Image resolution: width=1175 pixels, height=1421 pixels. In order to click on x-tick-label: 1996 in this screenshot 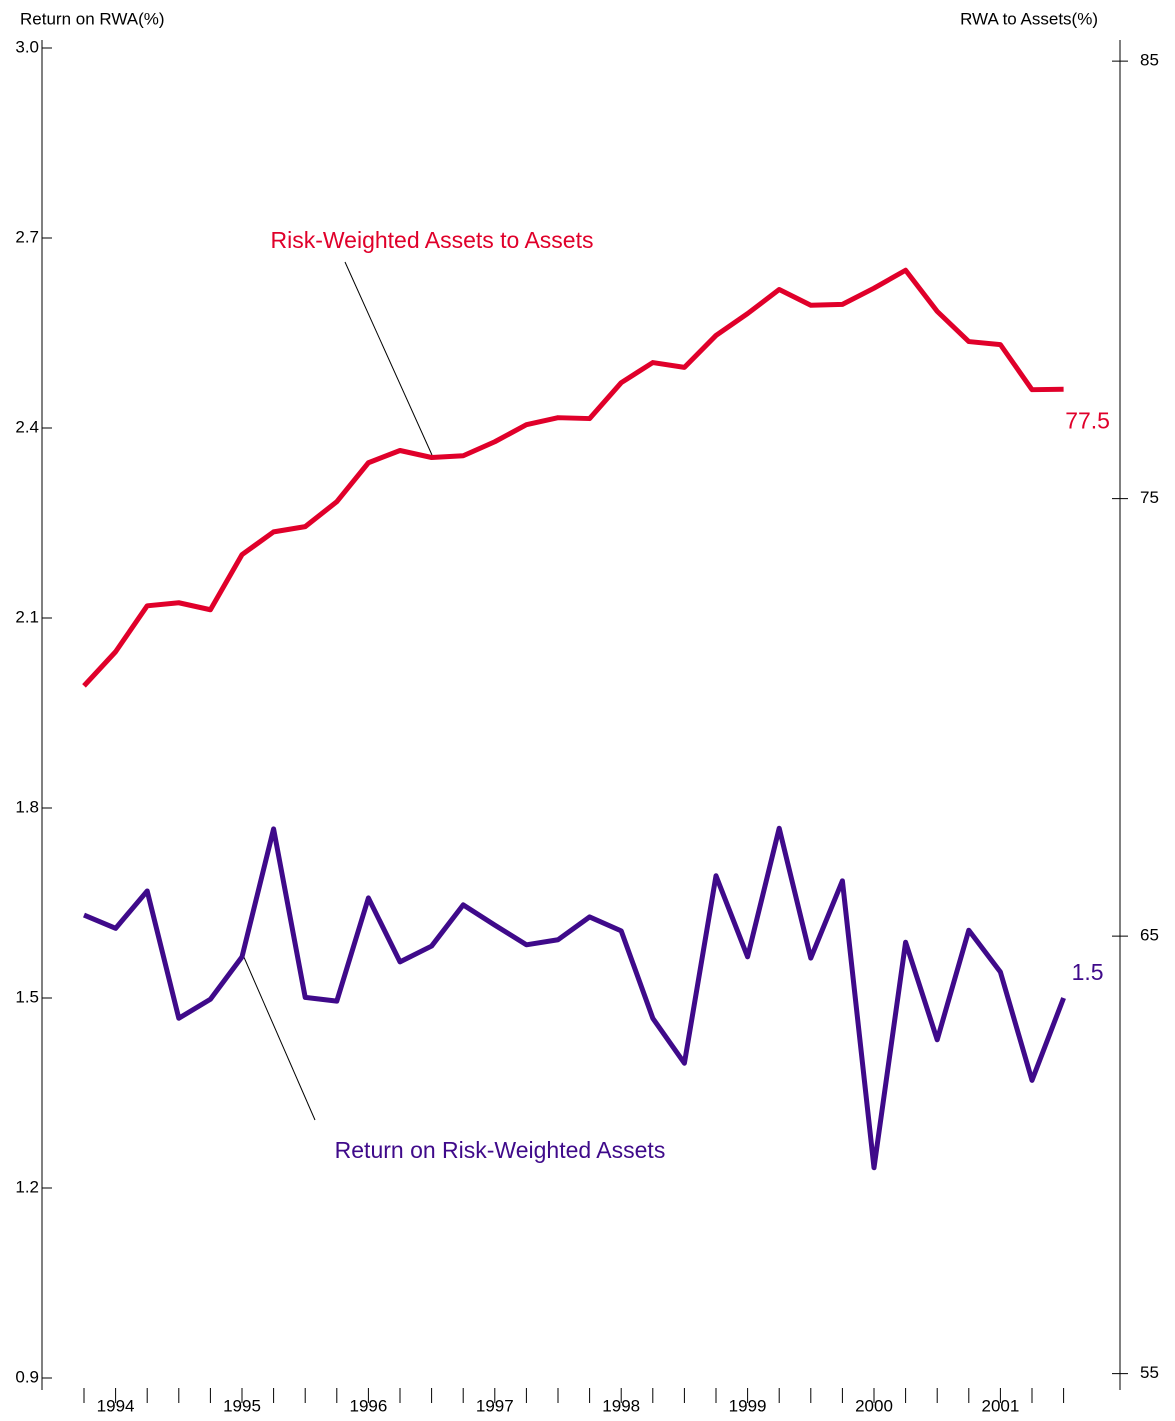, I will do `click(368, 1405)`.